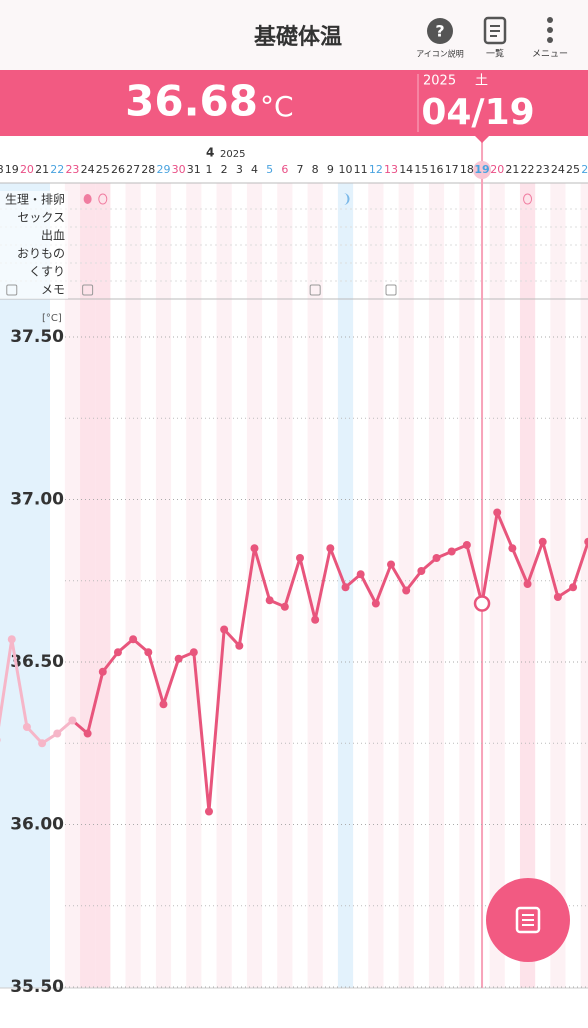 The height and width of the screenshot is (1028, 588). I want to click on day-label: 14, so click(406, 169).